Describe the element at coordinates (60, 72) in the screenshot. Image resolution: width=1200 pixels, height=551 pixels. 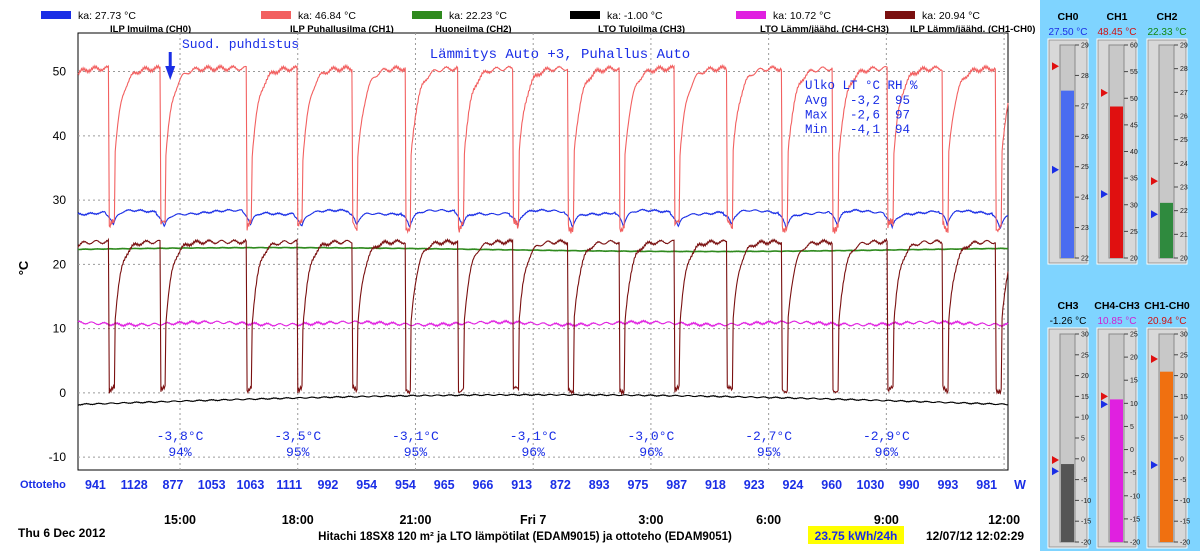
I see `y-tick-label: 50` at that location.